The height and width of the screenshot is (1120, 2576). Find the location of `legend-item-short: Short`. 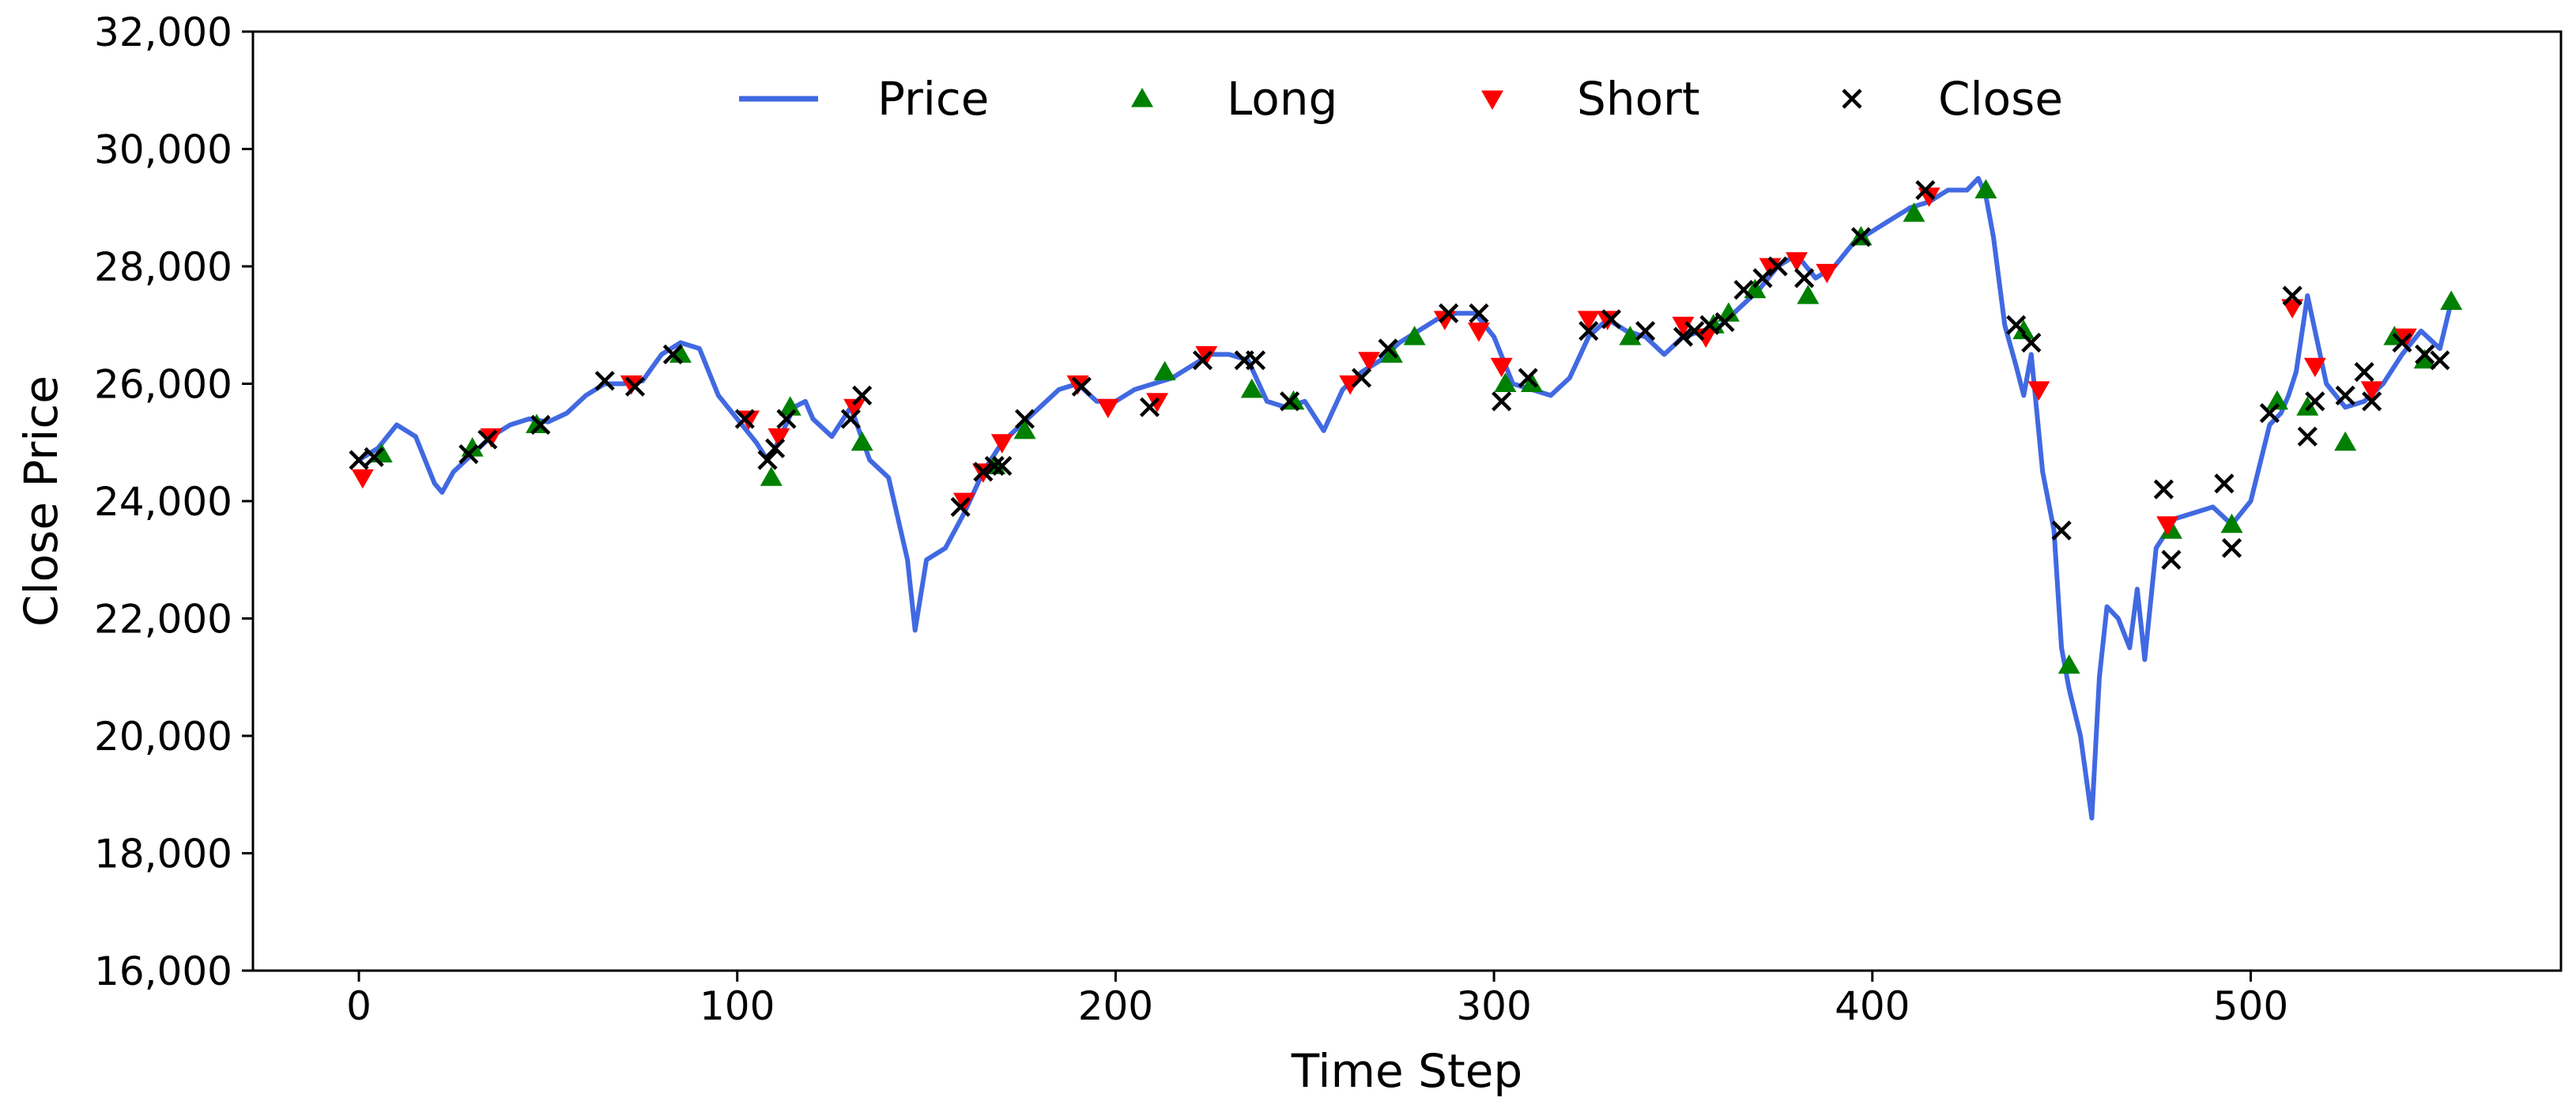

legend-item-short: Short is located at coordinates (1590, 99).